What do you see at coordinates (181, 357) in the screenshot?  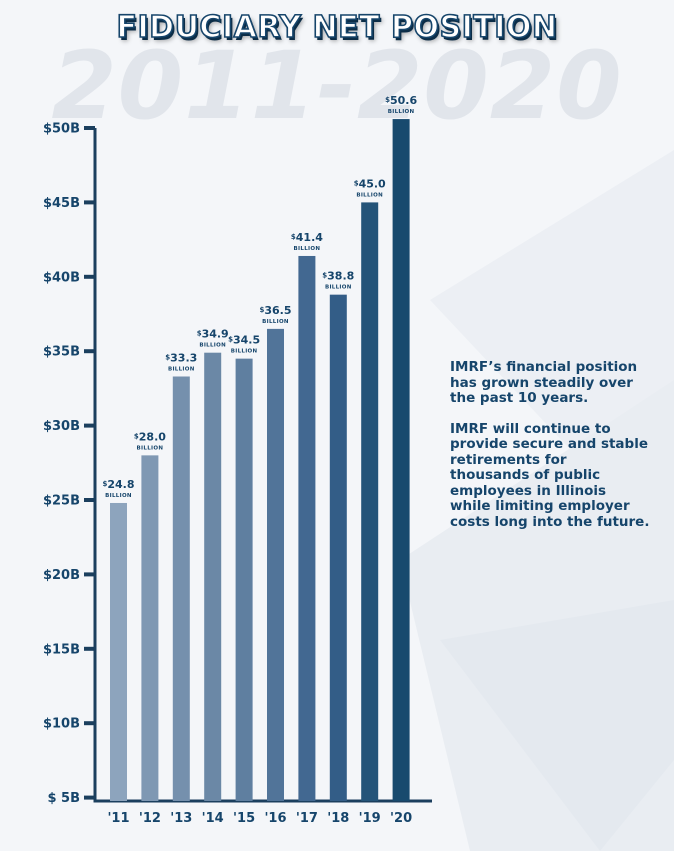 I see `bar-value-label: $33.3` at bounding box center [181, 357].